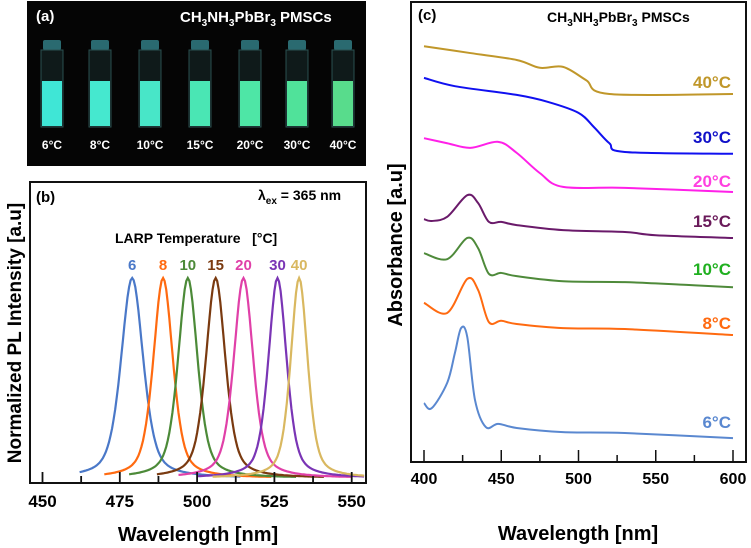  What do you see at coordinates (733, 479) in the screenshot?
I see `c-x-tick-label: 600` at bounding box center [733, 479].